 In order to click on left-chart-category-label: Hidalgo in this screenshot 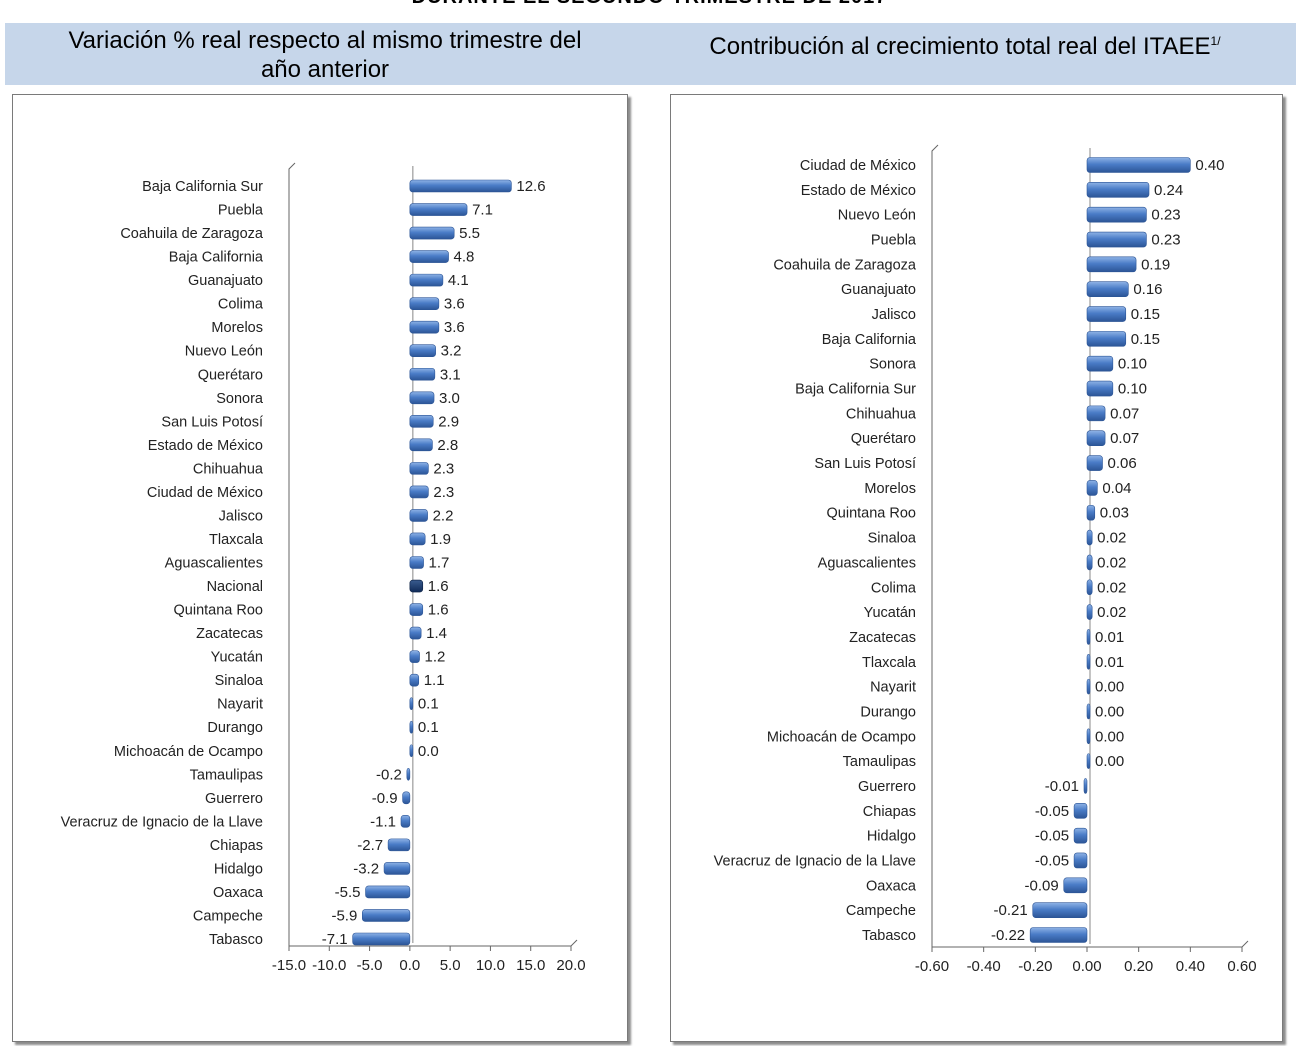, I will do `click(238, 869)`.